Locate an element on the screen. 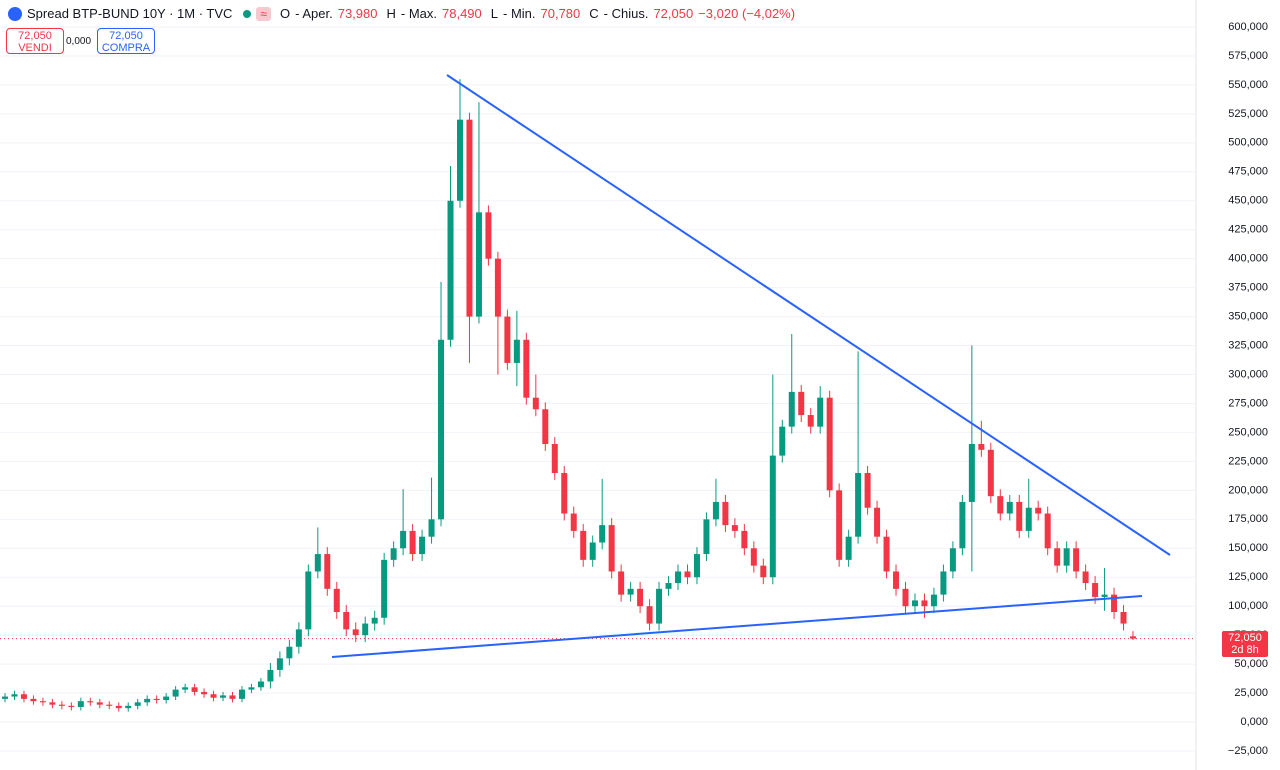 This screenshot has width=1280, height=770. spread: 0,000 is located at coordinates (79, 41).